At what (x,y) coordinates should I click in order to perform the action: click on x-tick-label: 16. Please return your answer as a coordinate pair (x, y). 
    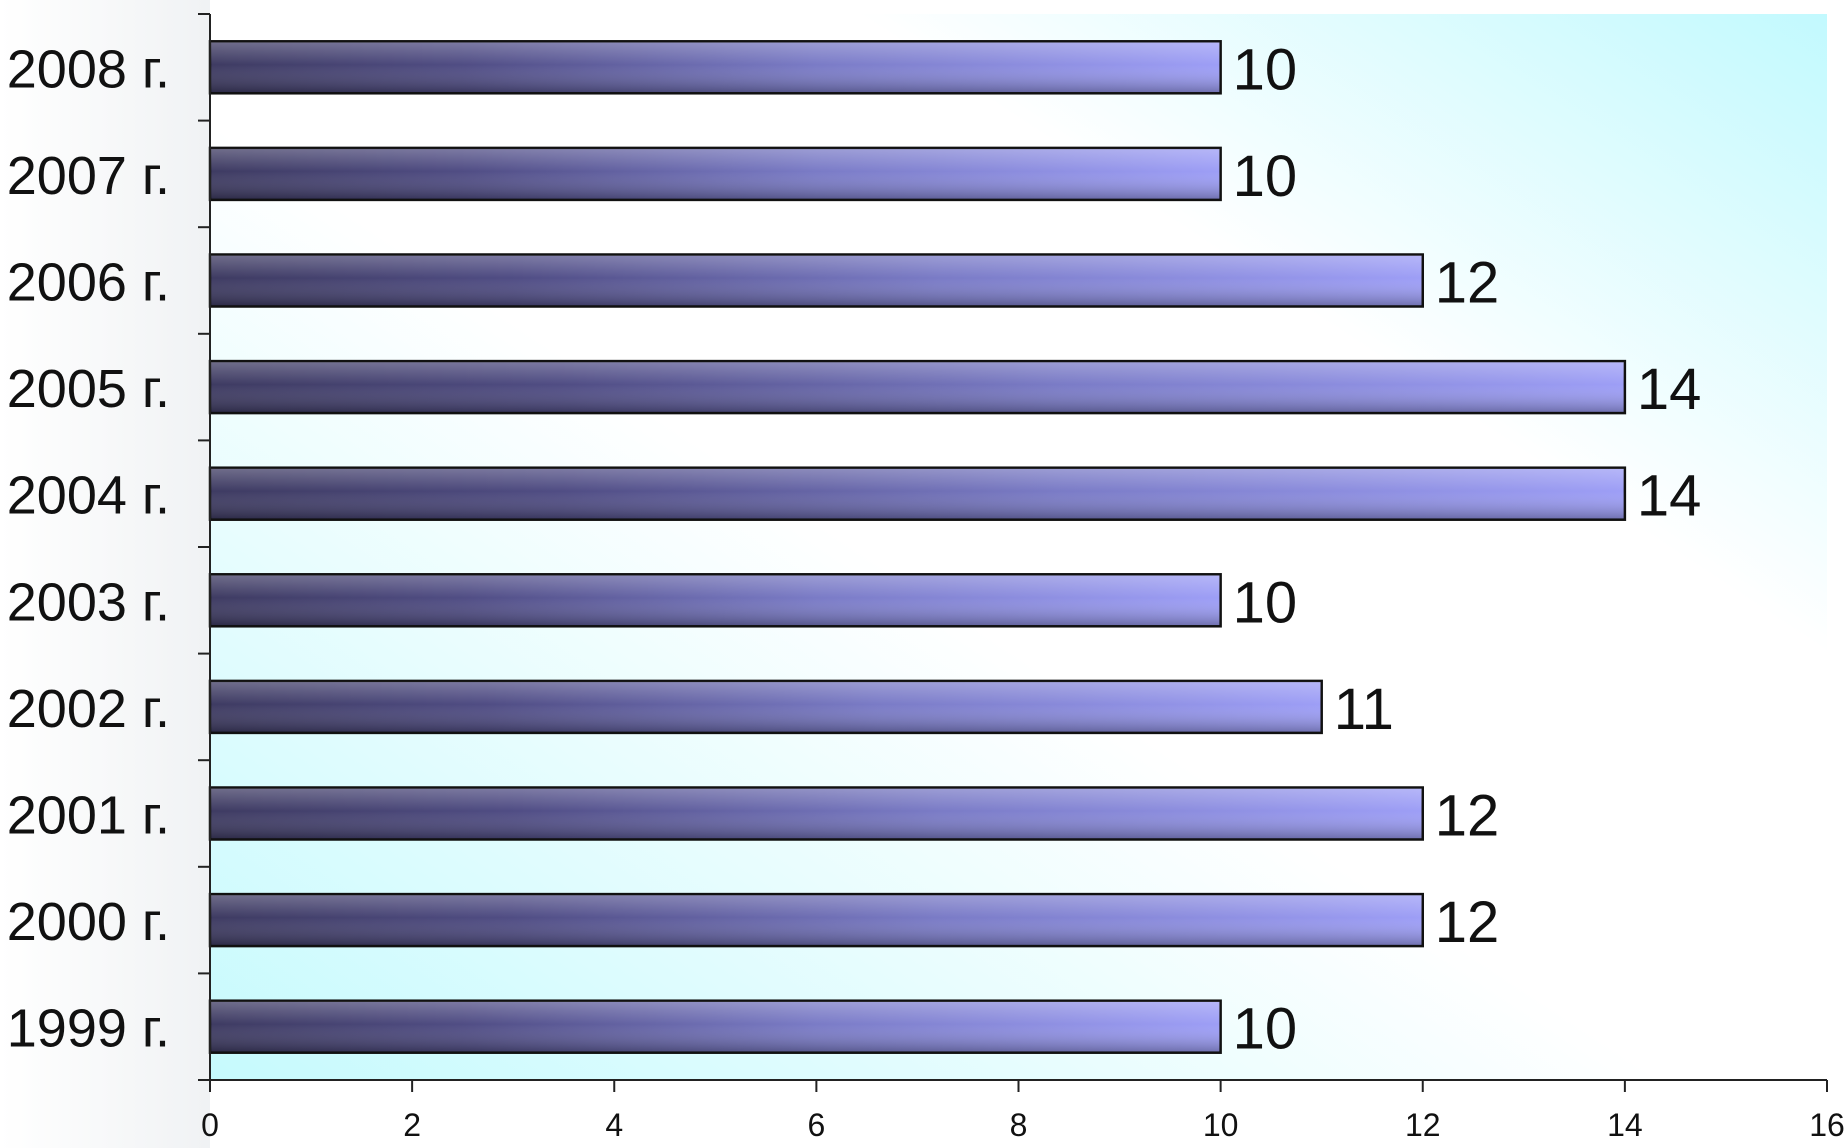
    Looking at the image, I should click on (1827, 1125).